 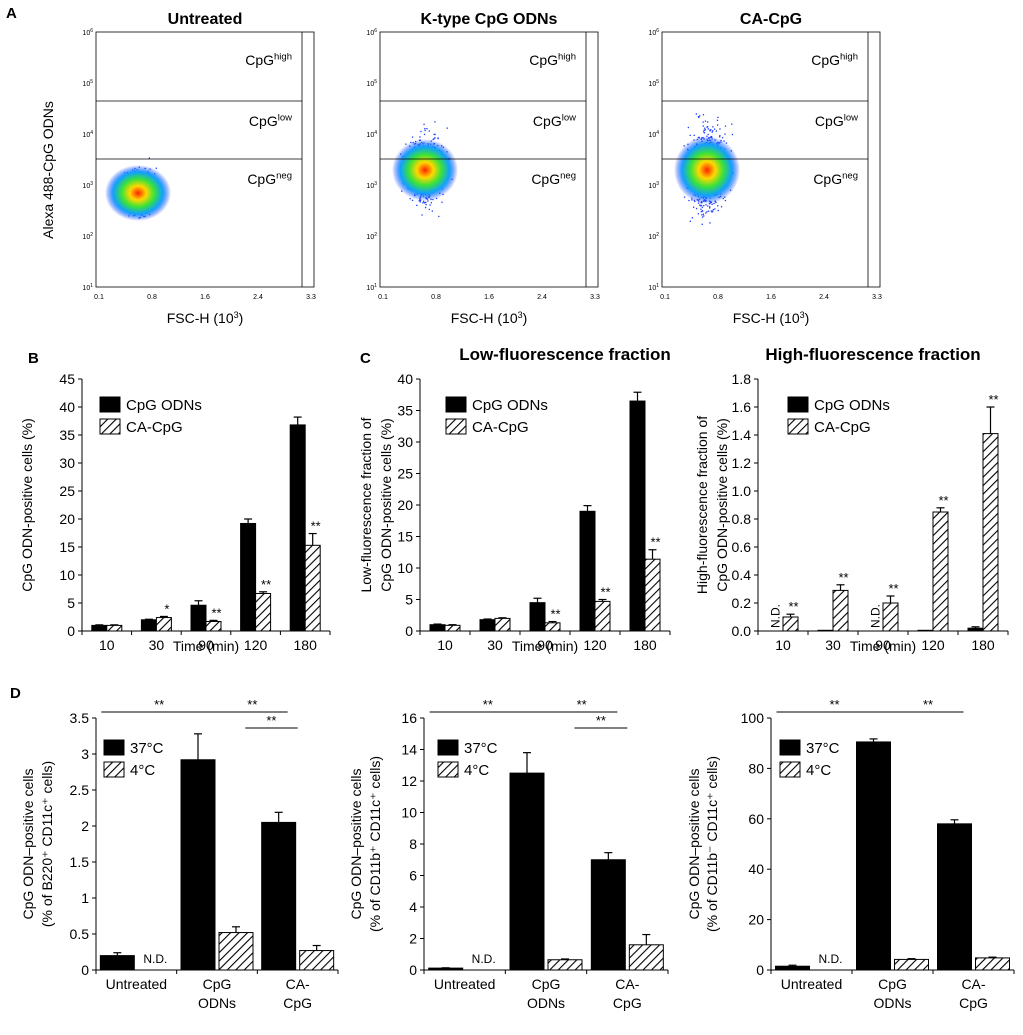 What do you see at coordinates (973, 984) in the screenshot?
I see `x-tick-label: CA-` at bounding box center [973, 984].